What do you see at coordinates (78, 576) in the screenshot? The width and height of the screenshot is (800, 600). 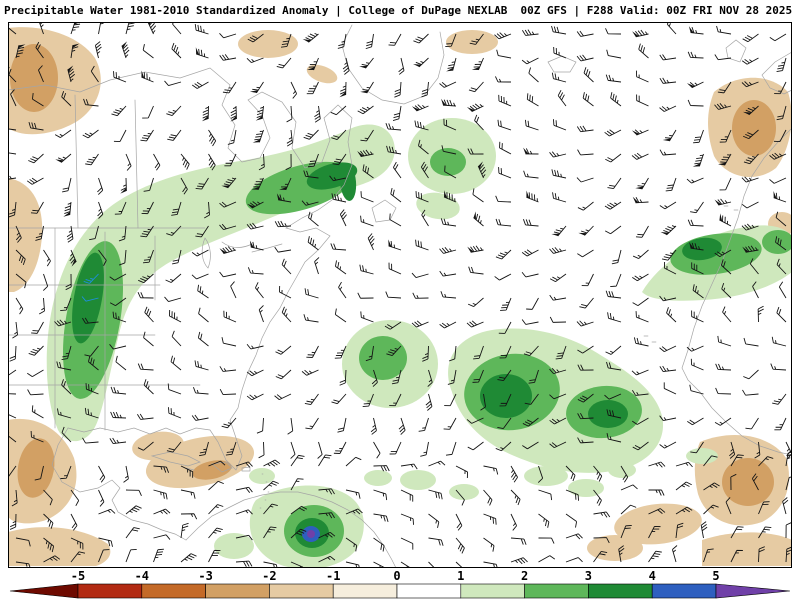 I see `colorbar-tick-label: -5` at bounding box center [78, 576].